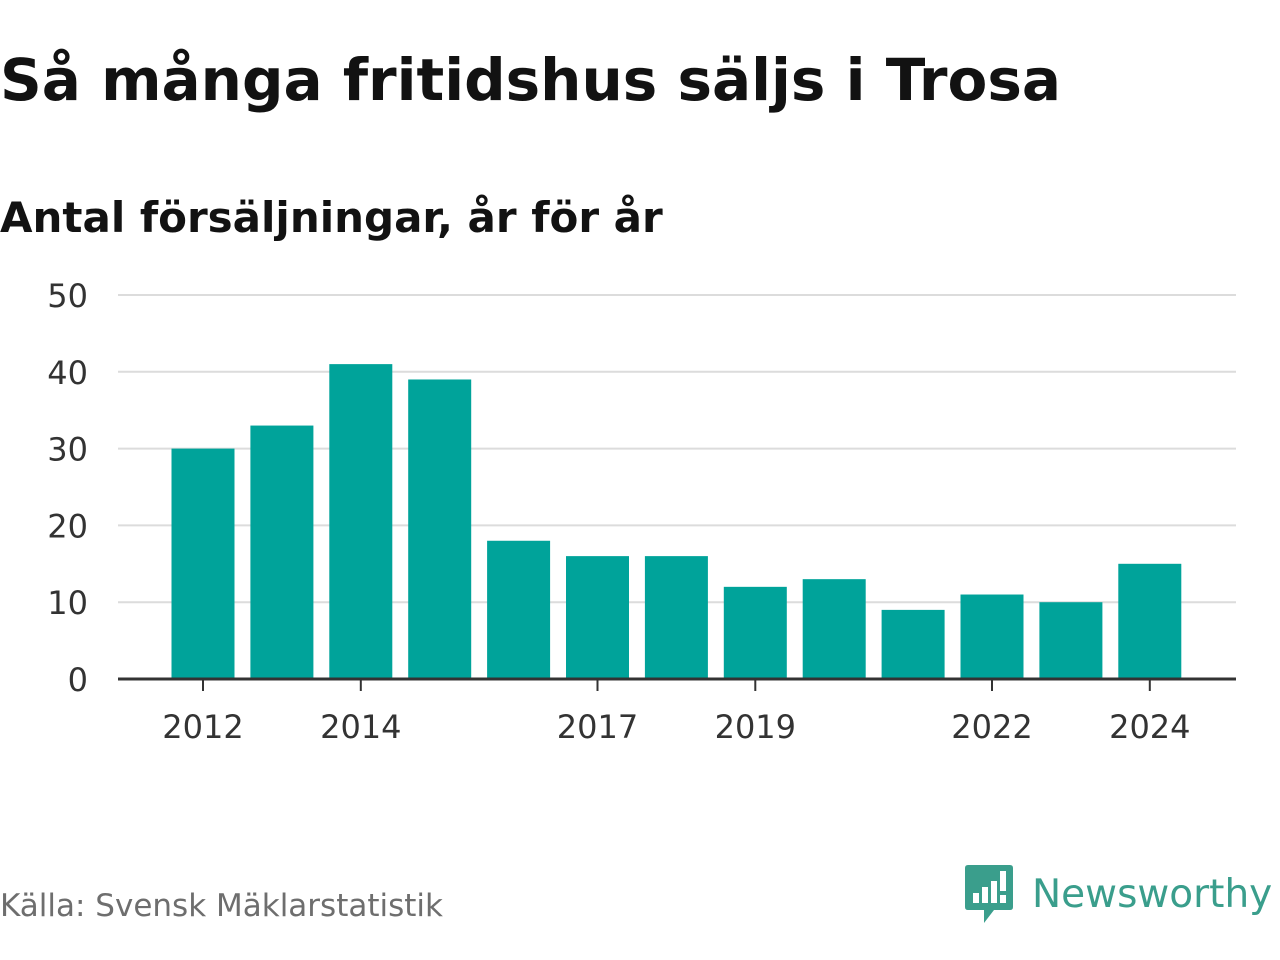 The width and height of the screenshot is (1280, 960). I want to click on x-tick-labels: 2012 2014 2017 2019 2022 2024, so click(676, 727).